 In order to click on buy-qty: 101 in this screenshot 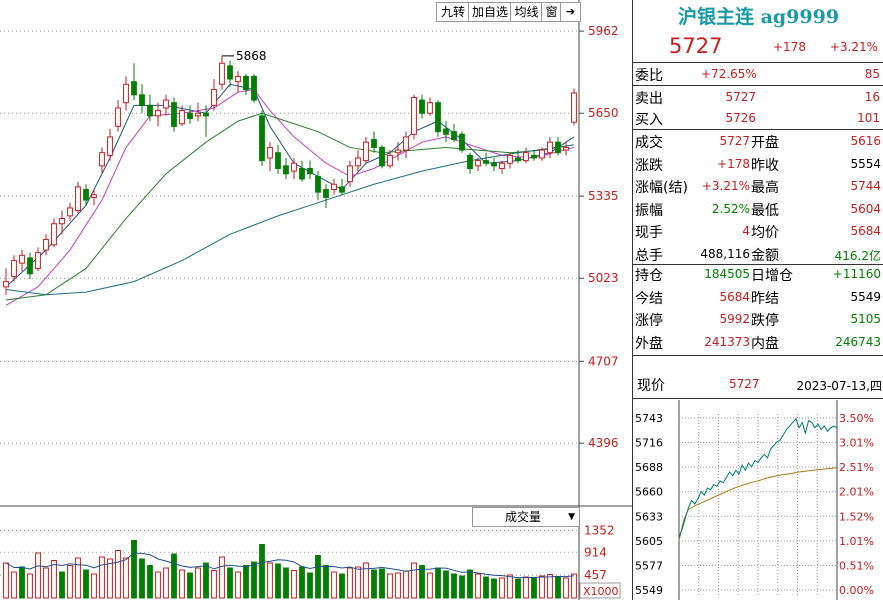, I will do `click(868, 118)`.